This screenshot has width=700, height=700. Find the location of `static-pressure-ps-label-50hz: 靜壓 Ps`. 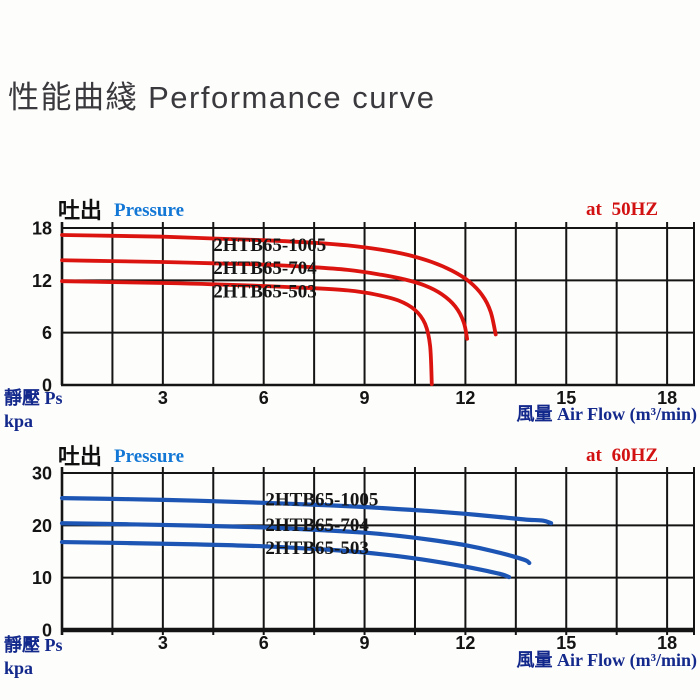

static-pressure-ps-label-50hz: 靜壓 Ps is located at coordinates (33, 398).